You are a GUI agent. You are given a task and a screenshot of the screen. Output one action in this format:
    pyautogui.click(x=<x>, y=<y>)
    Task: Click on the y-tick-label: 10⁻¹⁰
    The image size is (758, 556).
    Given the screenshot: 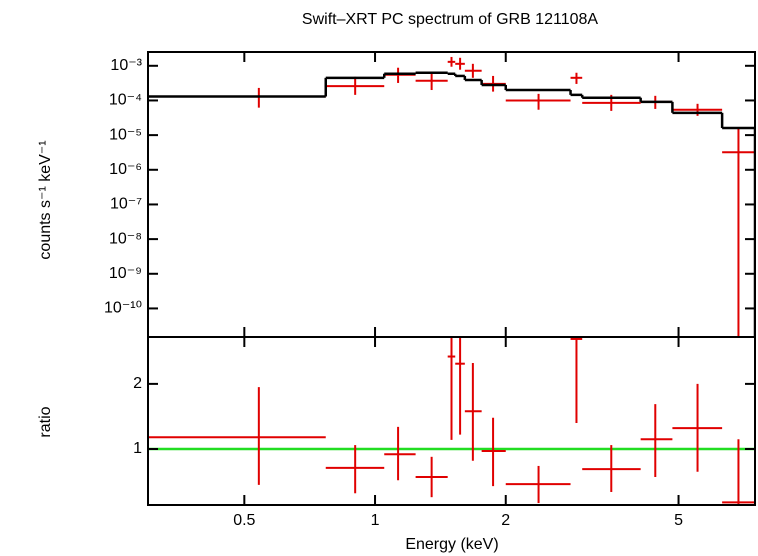 What is the action you would take?
    pyautogui.click(x=123, y=308)
    